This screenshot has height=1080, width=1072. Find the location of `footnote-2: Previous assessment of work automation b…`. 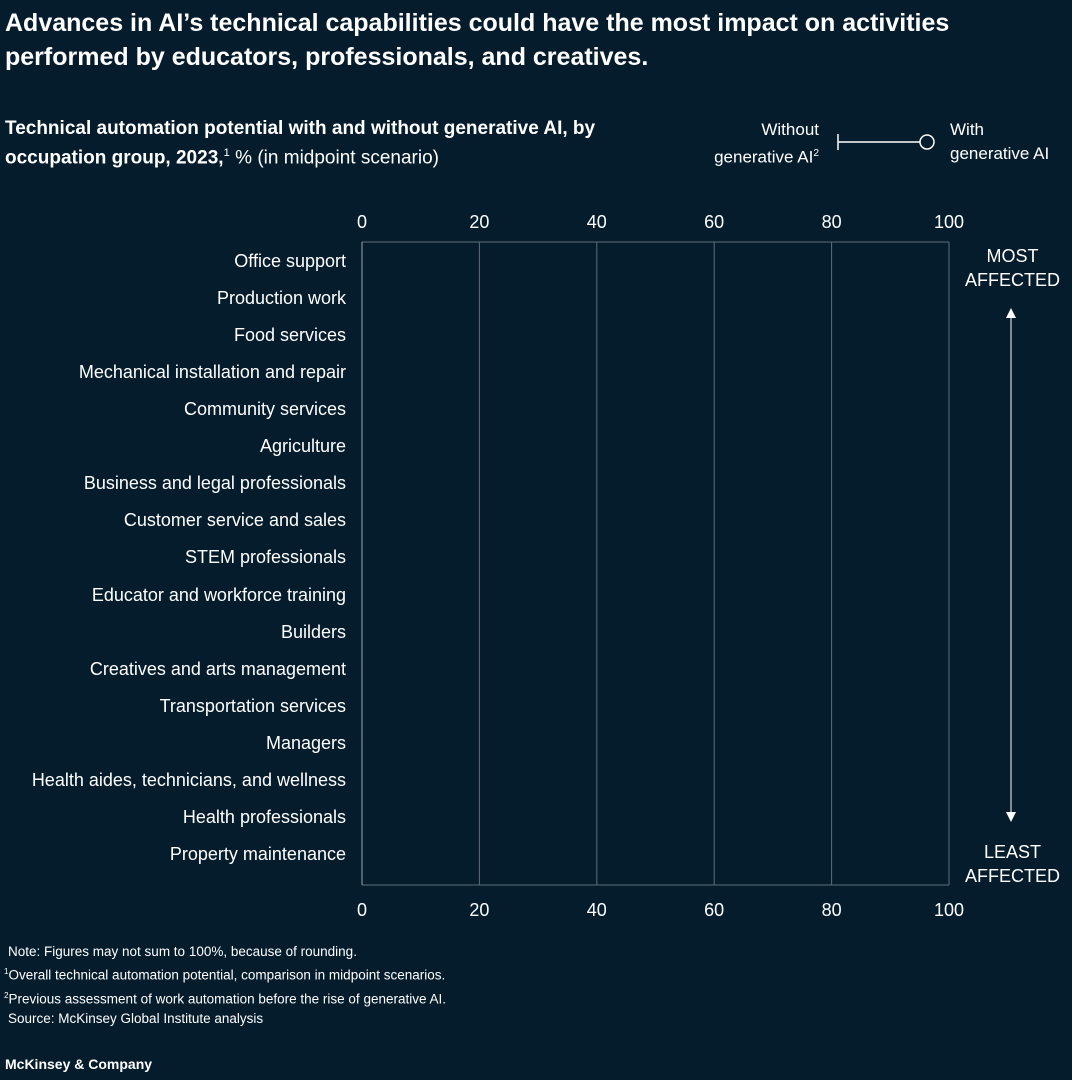

footnote-2: Previous assessment of work automation b… is located at coordinates (227, 998).